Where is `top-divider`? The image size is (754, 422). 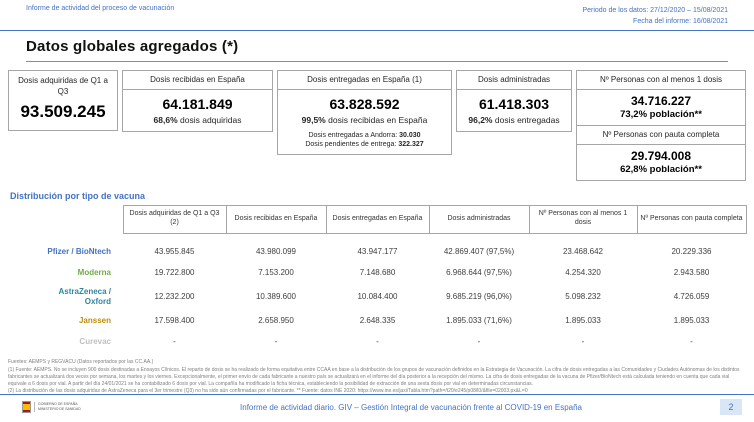
top-divider is located at coordinates (377, 31).